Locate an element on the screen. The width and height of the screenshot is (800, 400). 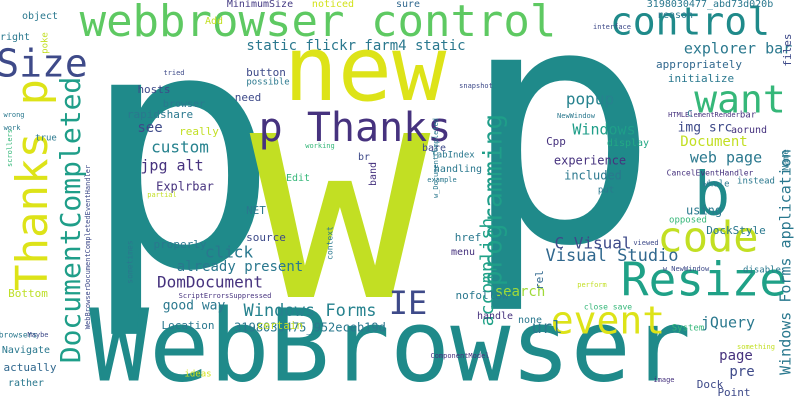
word-work: work is located at coordinates (13, 128).